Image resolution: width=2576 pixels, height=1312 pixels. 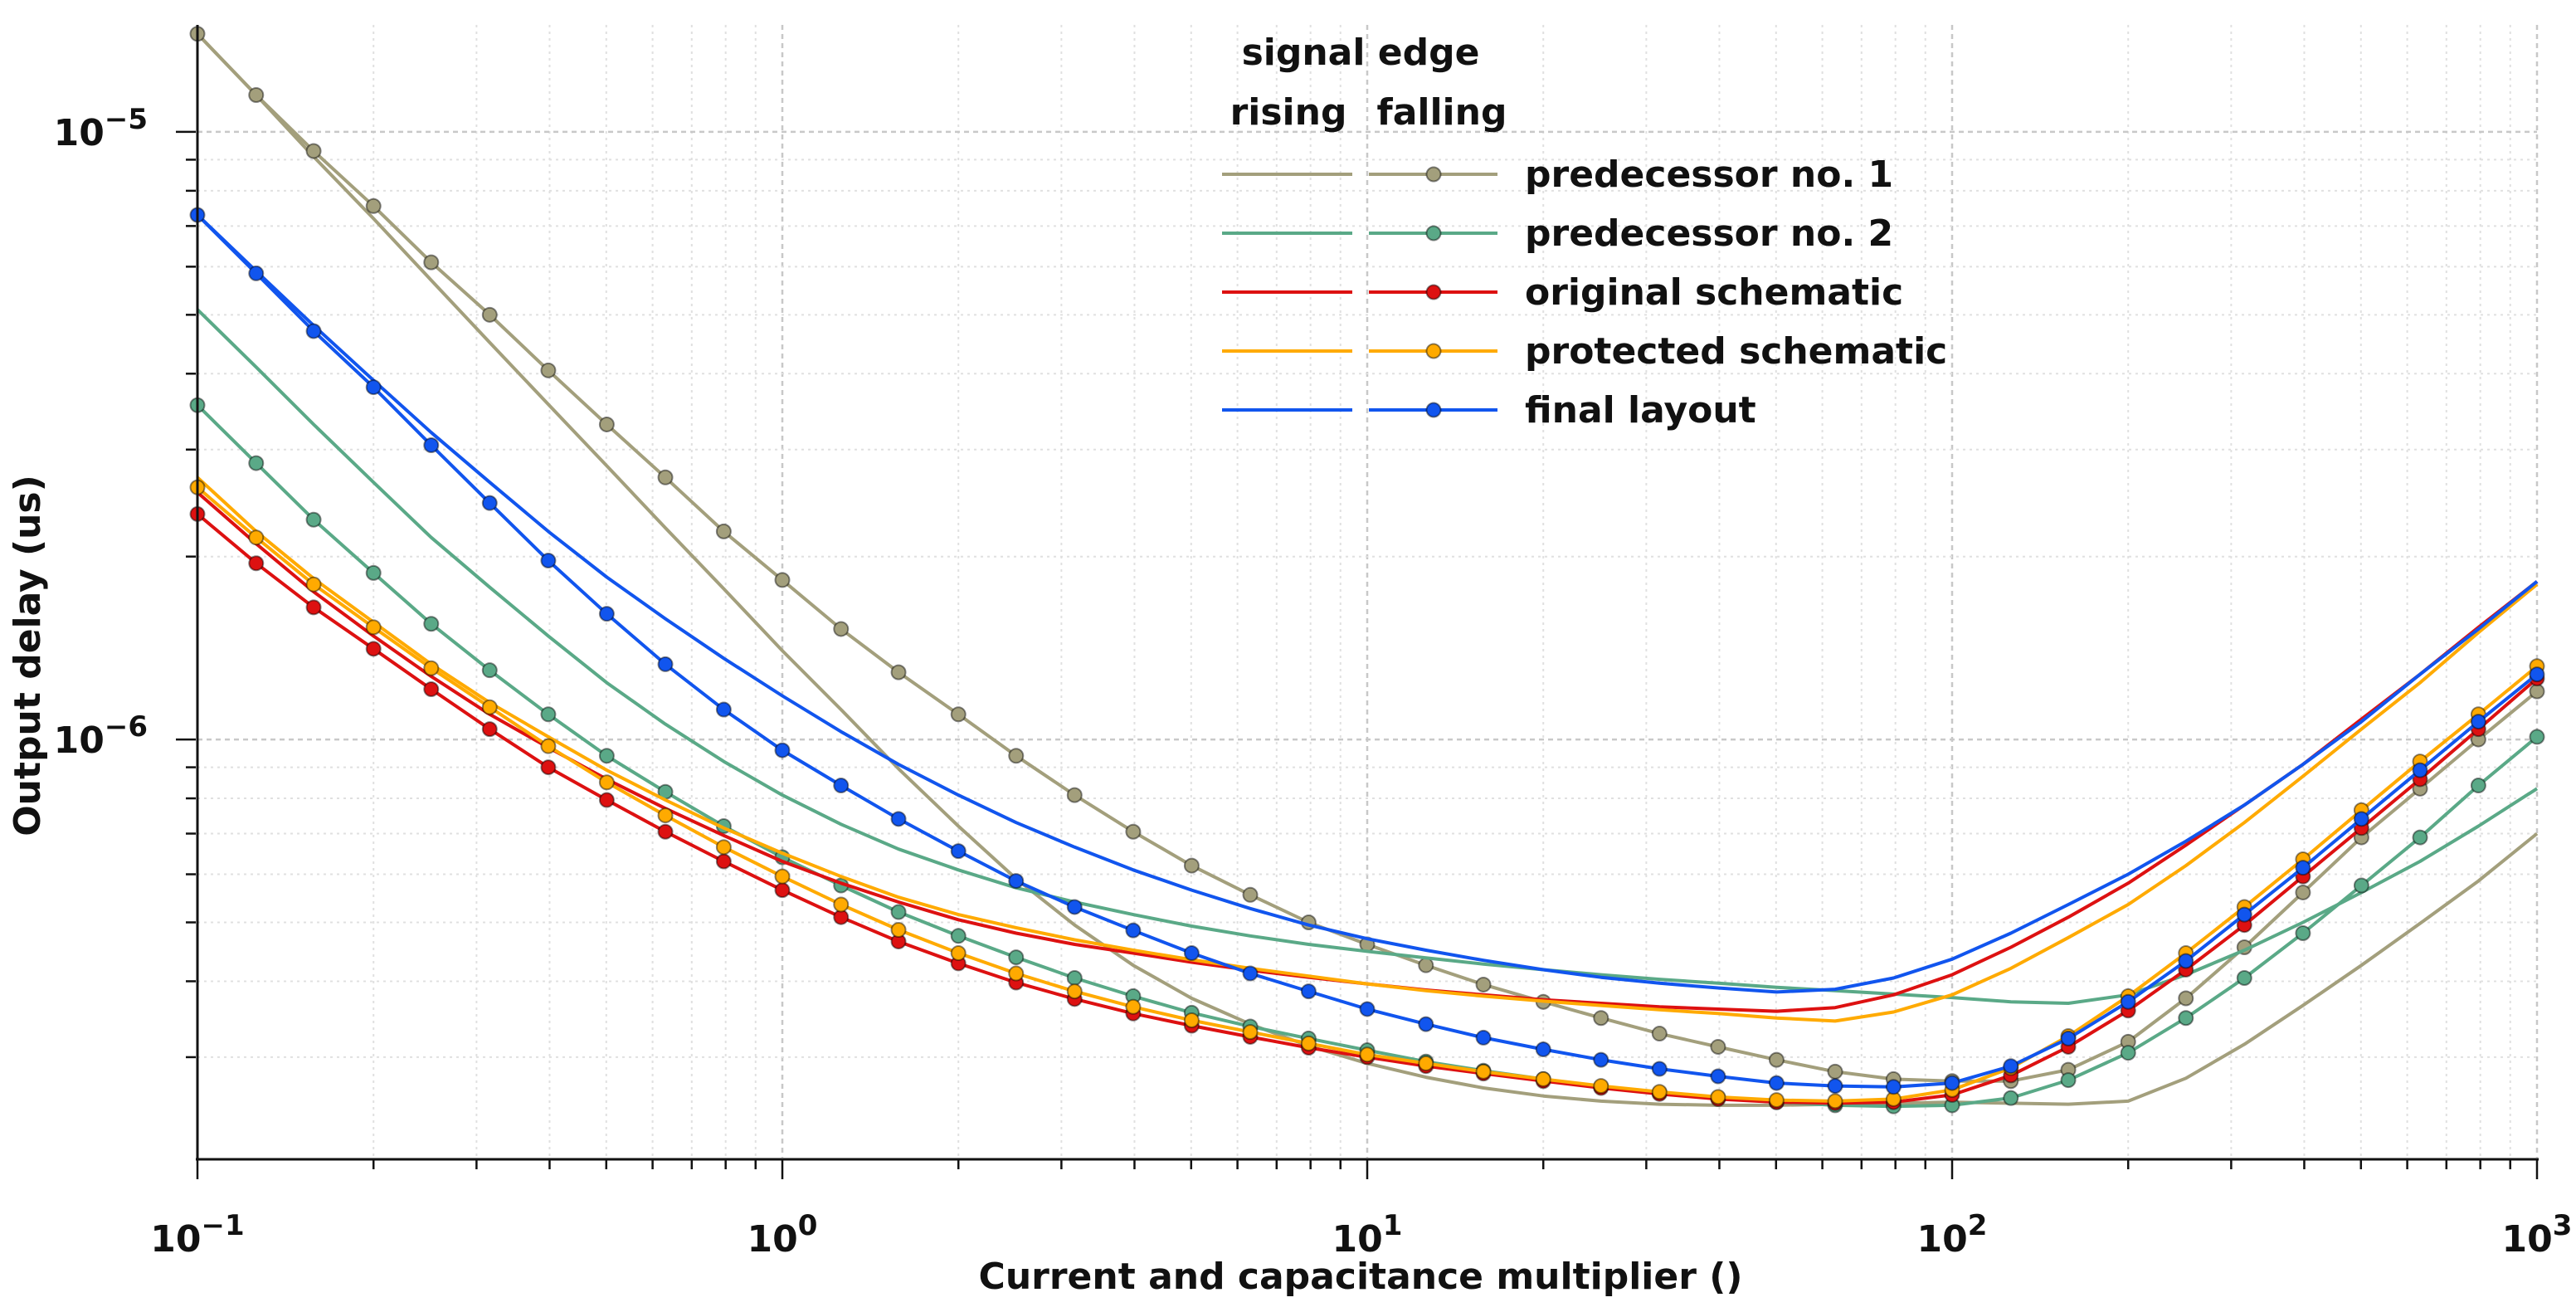 I want to click on legend-label-original-schematic: original schematic, so click(x=1714, y=292).